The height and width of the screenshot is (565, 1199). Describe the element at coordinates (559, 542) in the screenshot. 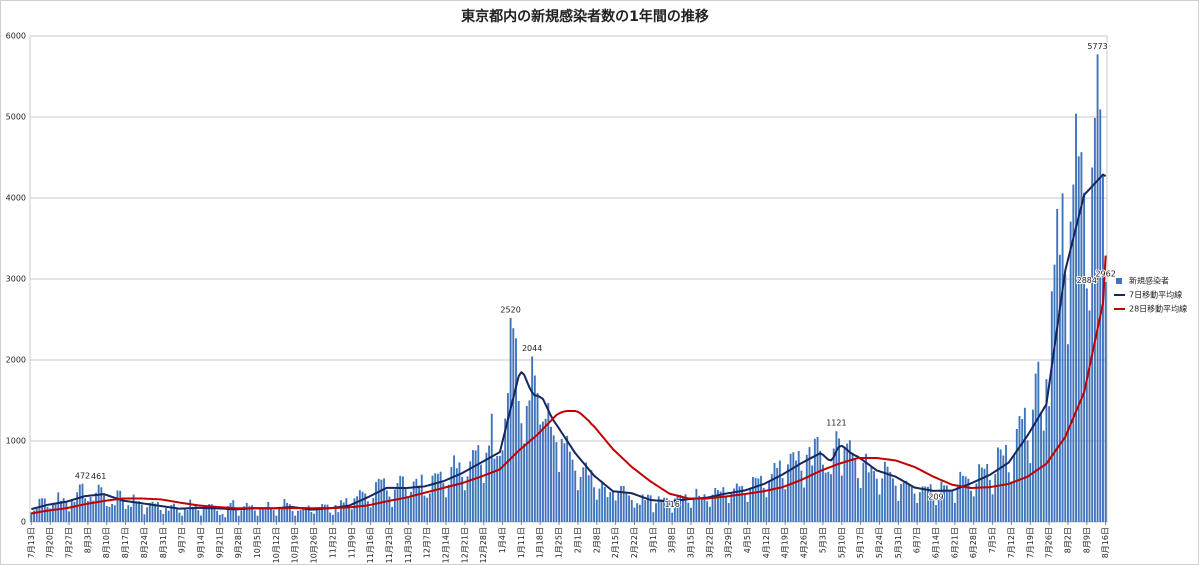

I see `x-tick-label: 1月25日` at that location.